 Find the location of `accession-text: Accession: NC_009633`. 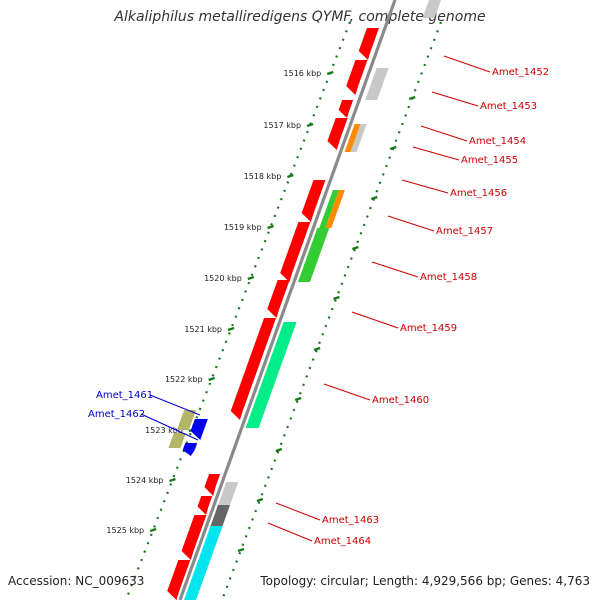

accession-text: Accession: NC_009633 is located at coordinates (76, 581).